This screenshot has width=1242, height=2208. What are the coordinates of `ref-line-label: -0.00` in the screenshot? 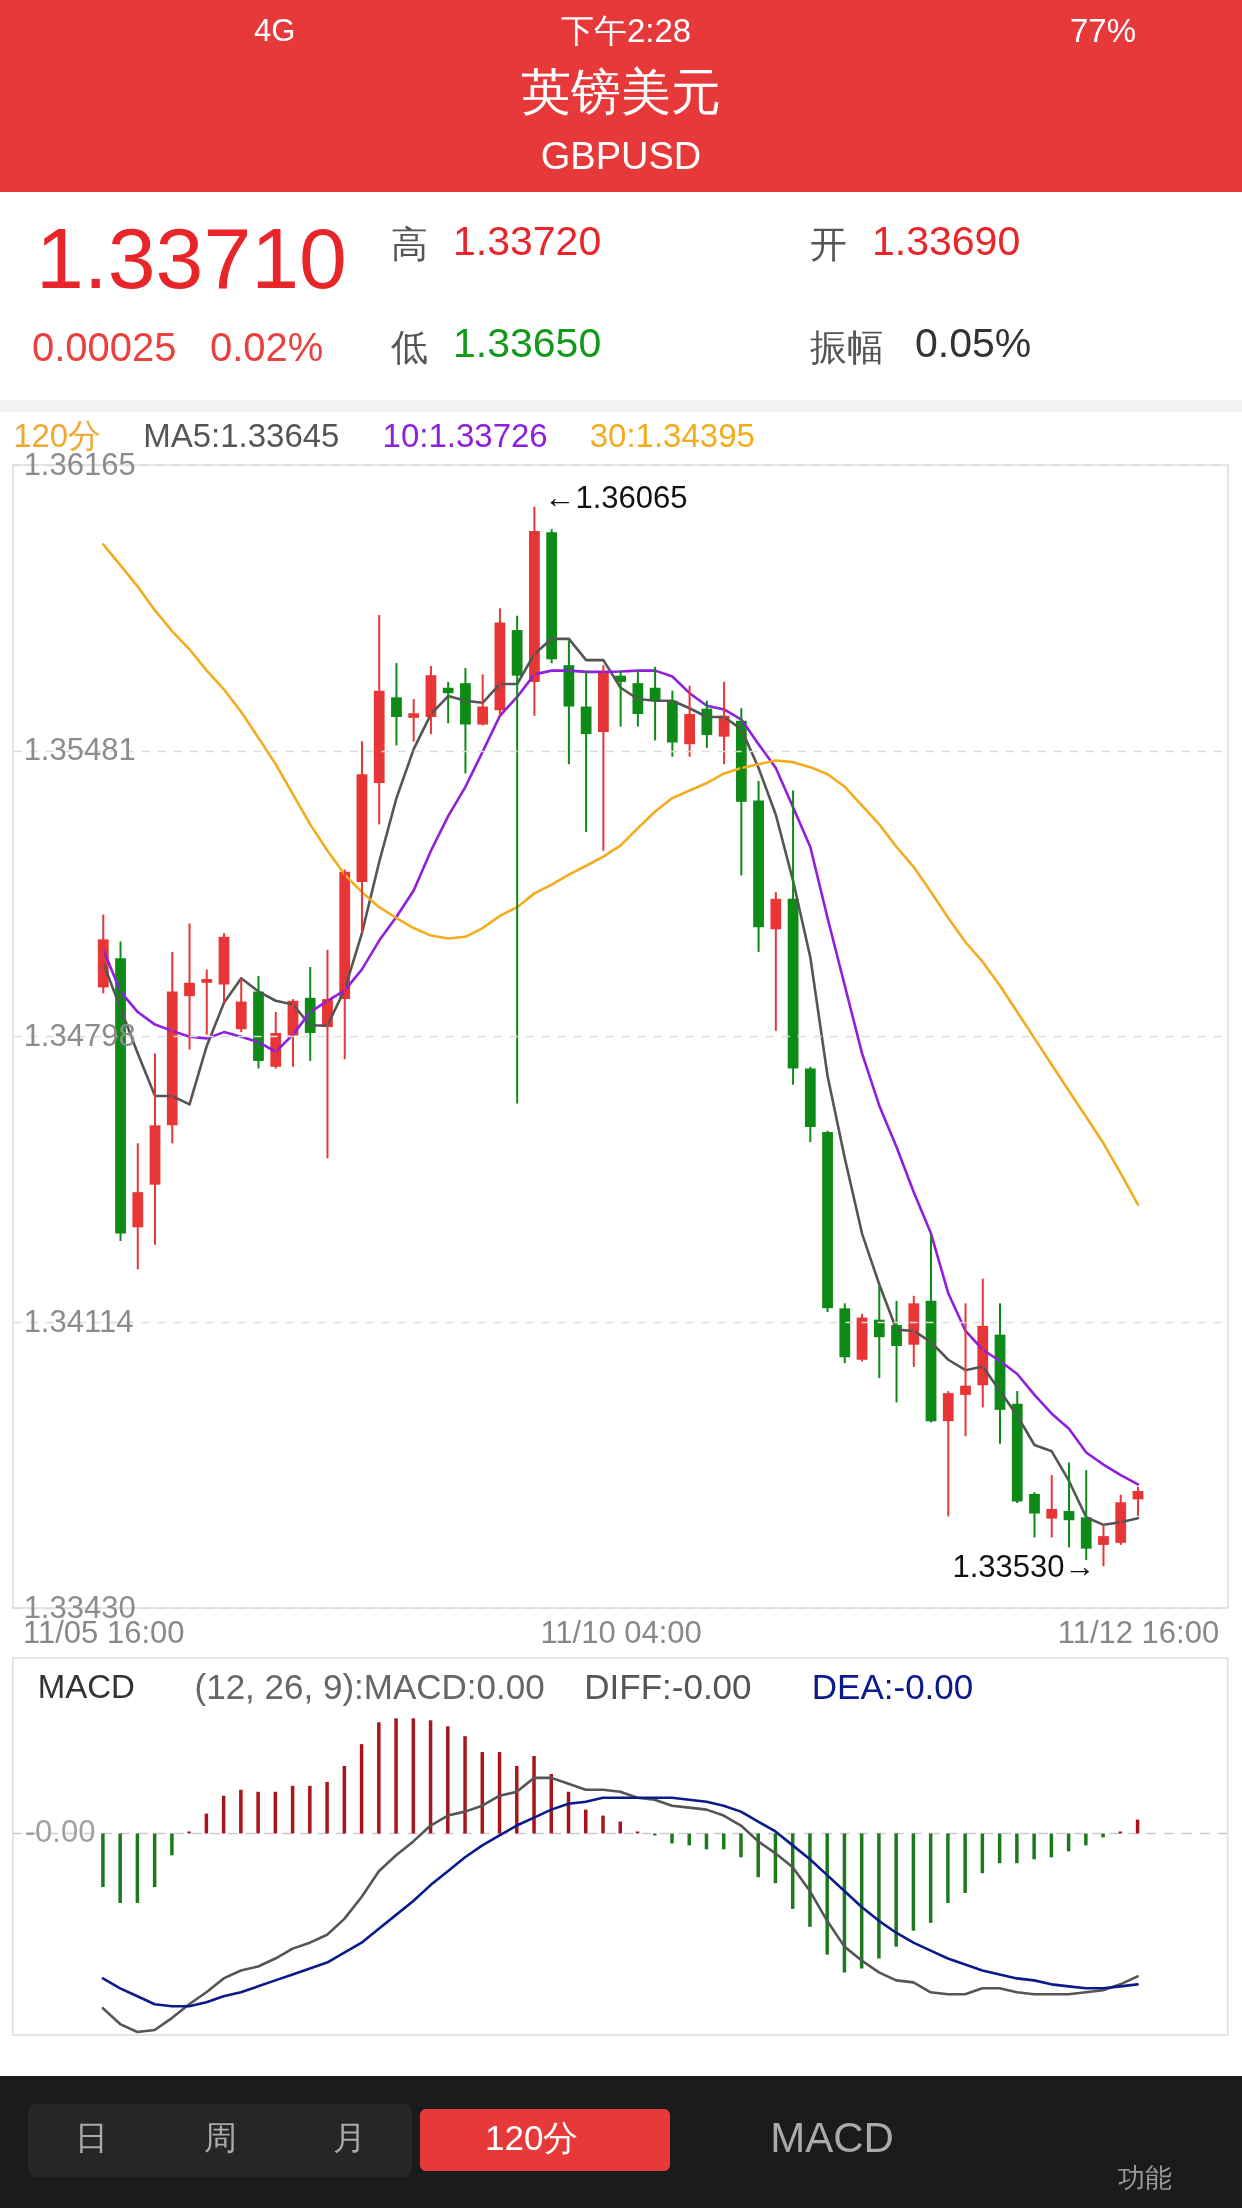 It's located at (60, 1832).